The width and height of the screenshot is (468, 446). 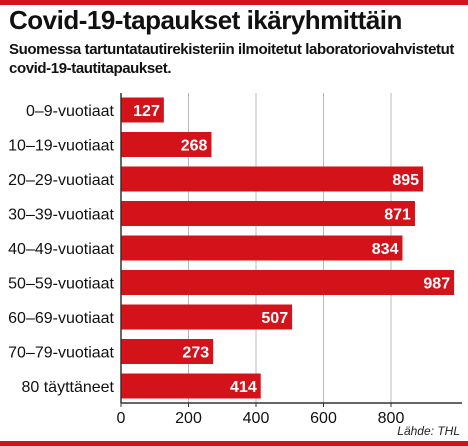 What do you see at coordinates (61, 284) in the screenshot?
I see `category-label: 50–59-vuotiaat` at bounding box center [61, 284].